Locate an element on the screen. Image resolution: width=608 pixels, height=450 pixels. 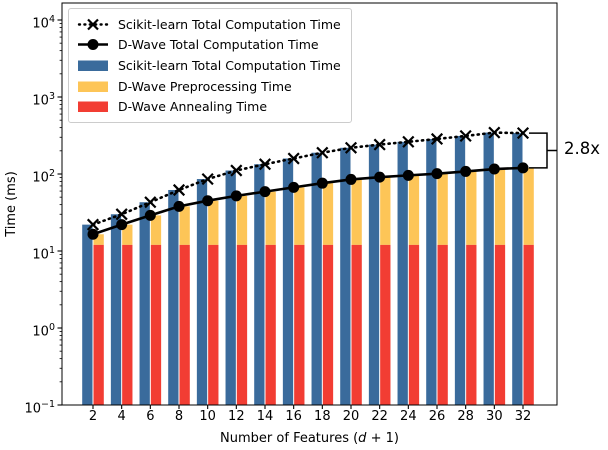
x-tick-label: 2 is located at coordinates (93, 416).